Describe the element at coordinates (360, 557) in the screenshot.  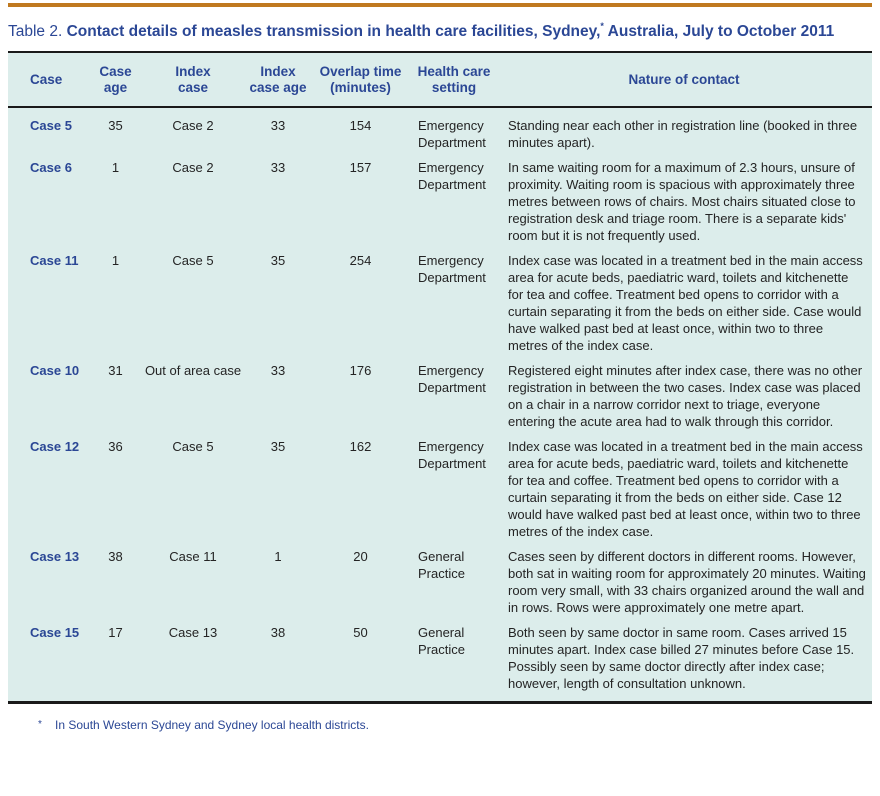
I see `overlap-time-cell: 20` at that location.